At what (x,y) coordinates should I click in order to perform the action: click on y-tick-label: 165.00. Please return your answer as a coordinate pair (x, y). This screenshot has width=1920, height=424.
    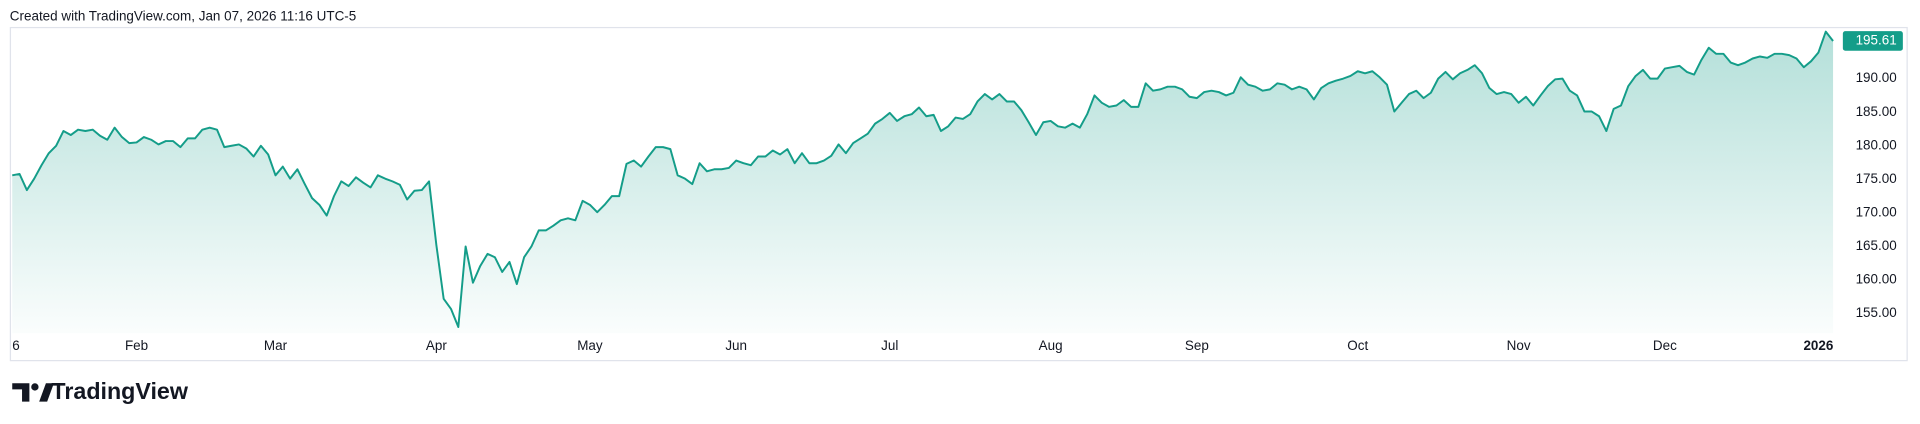
    Looking at the image, I should click on (1876, 245).